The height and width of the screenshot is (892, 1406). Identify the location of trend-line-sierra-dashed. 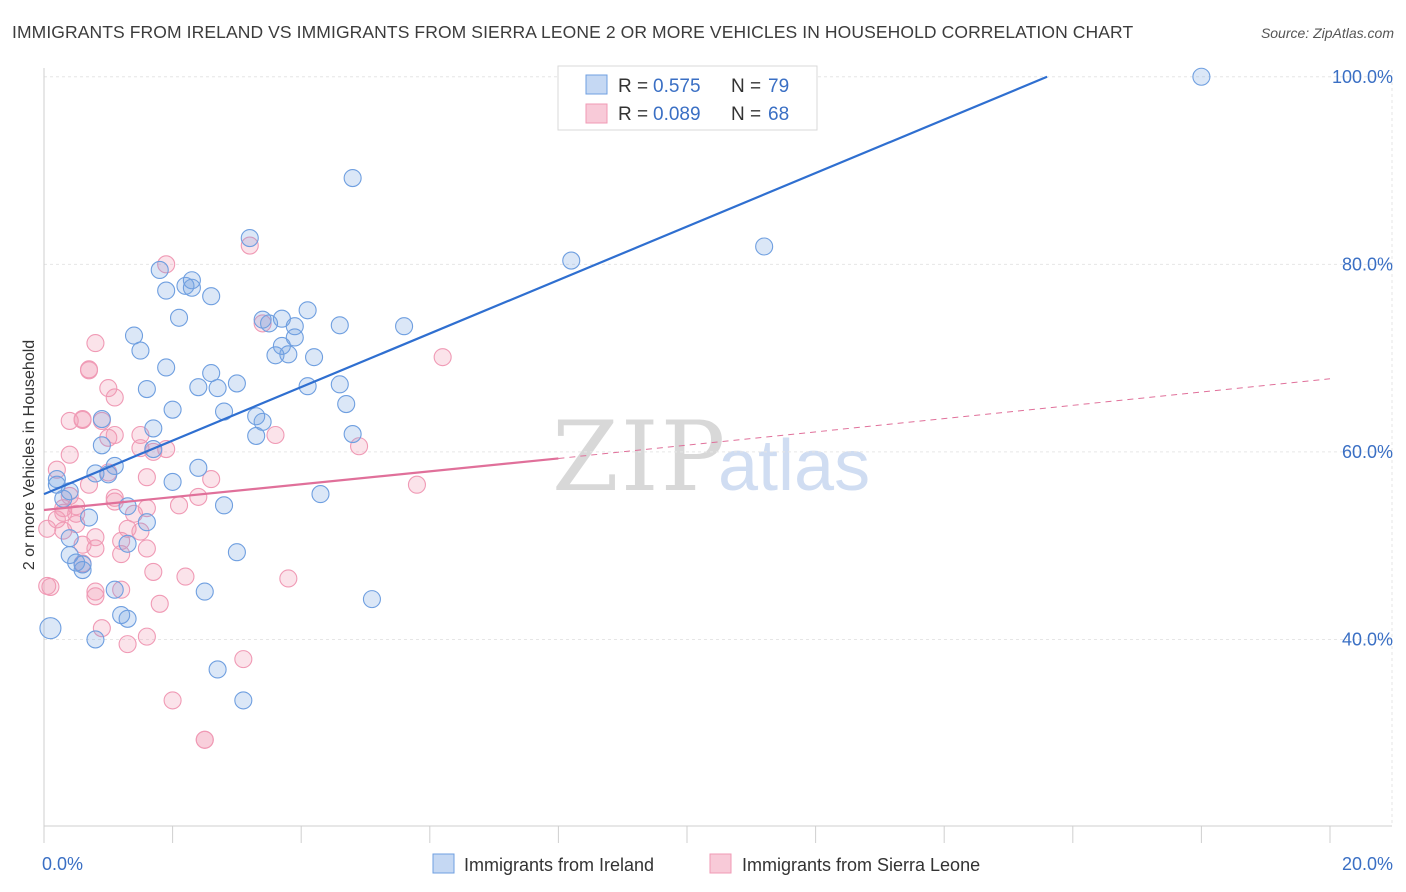
(944, 418).